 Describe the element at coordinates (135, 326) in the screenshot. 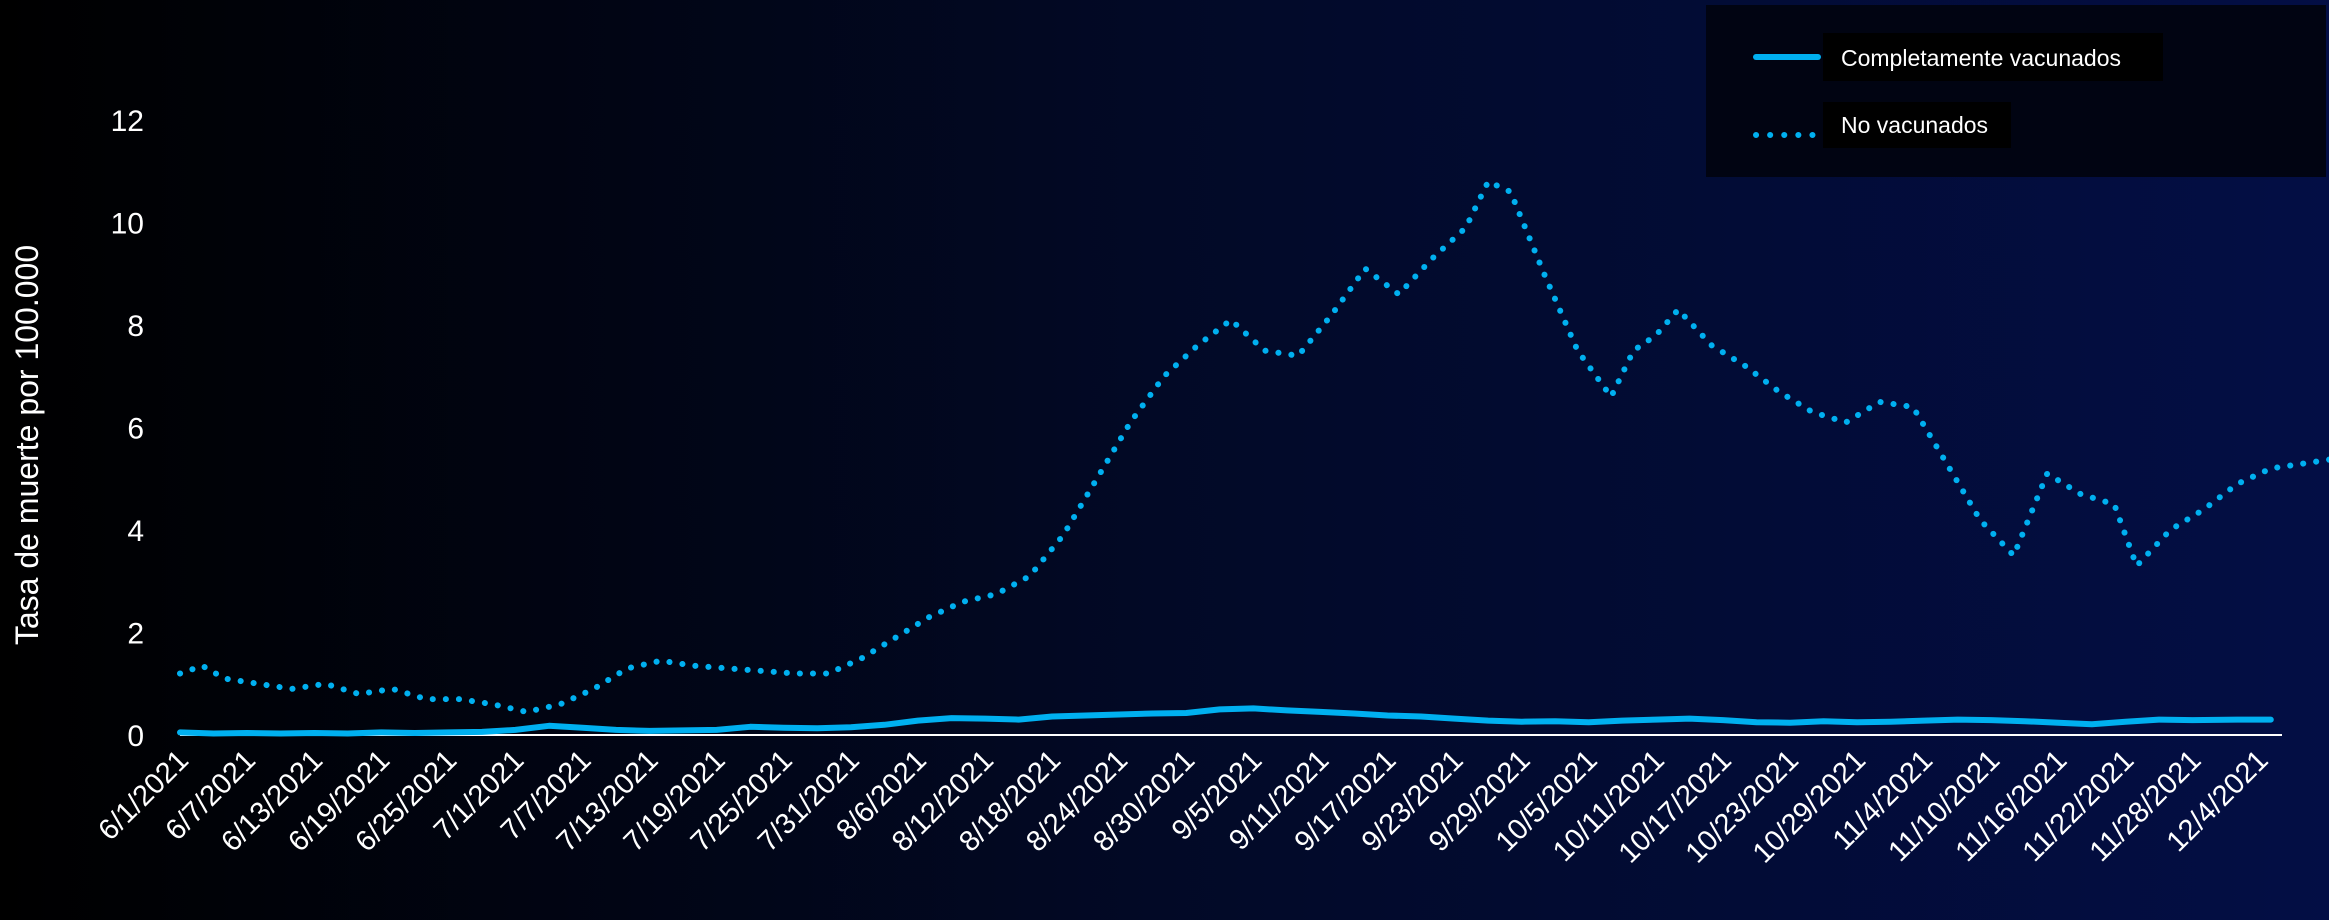

I see `y-tick-label: 8` at that location.